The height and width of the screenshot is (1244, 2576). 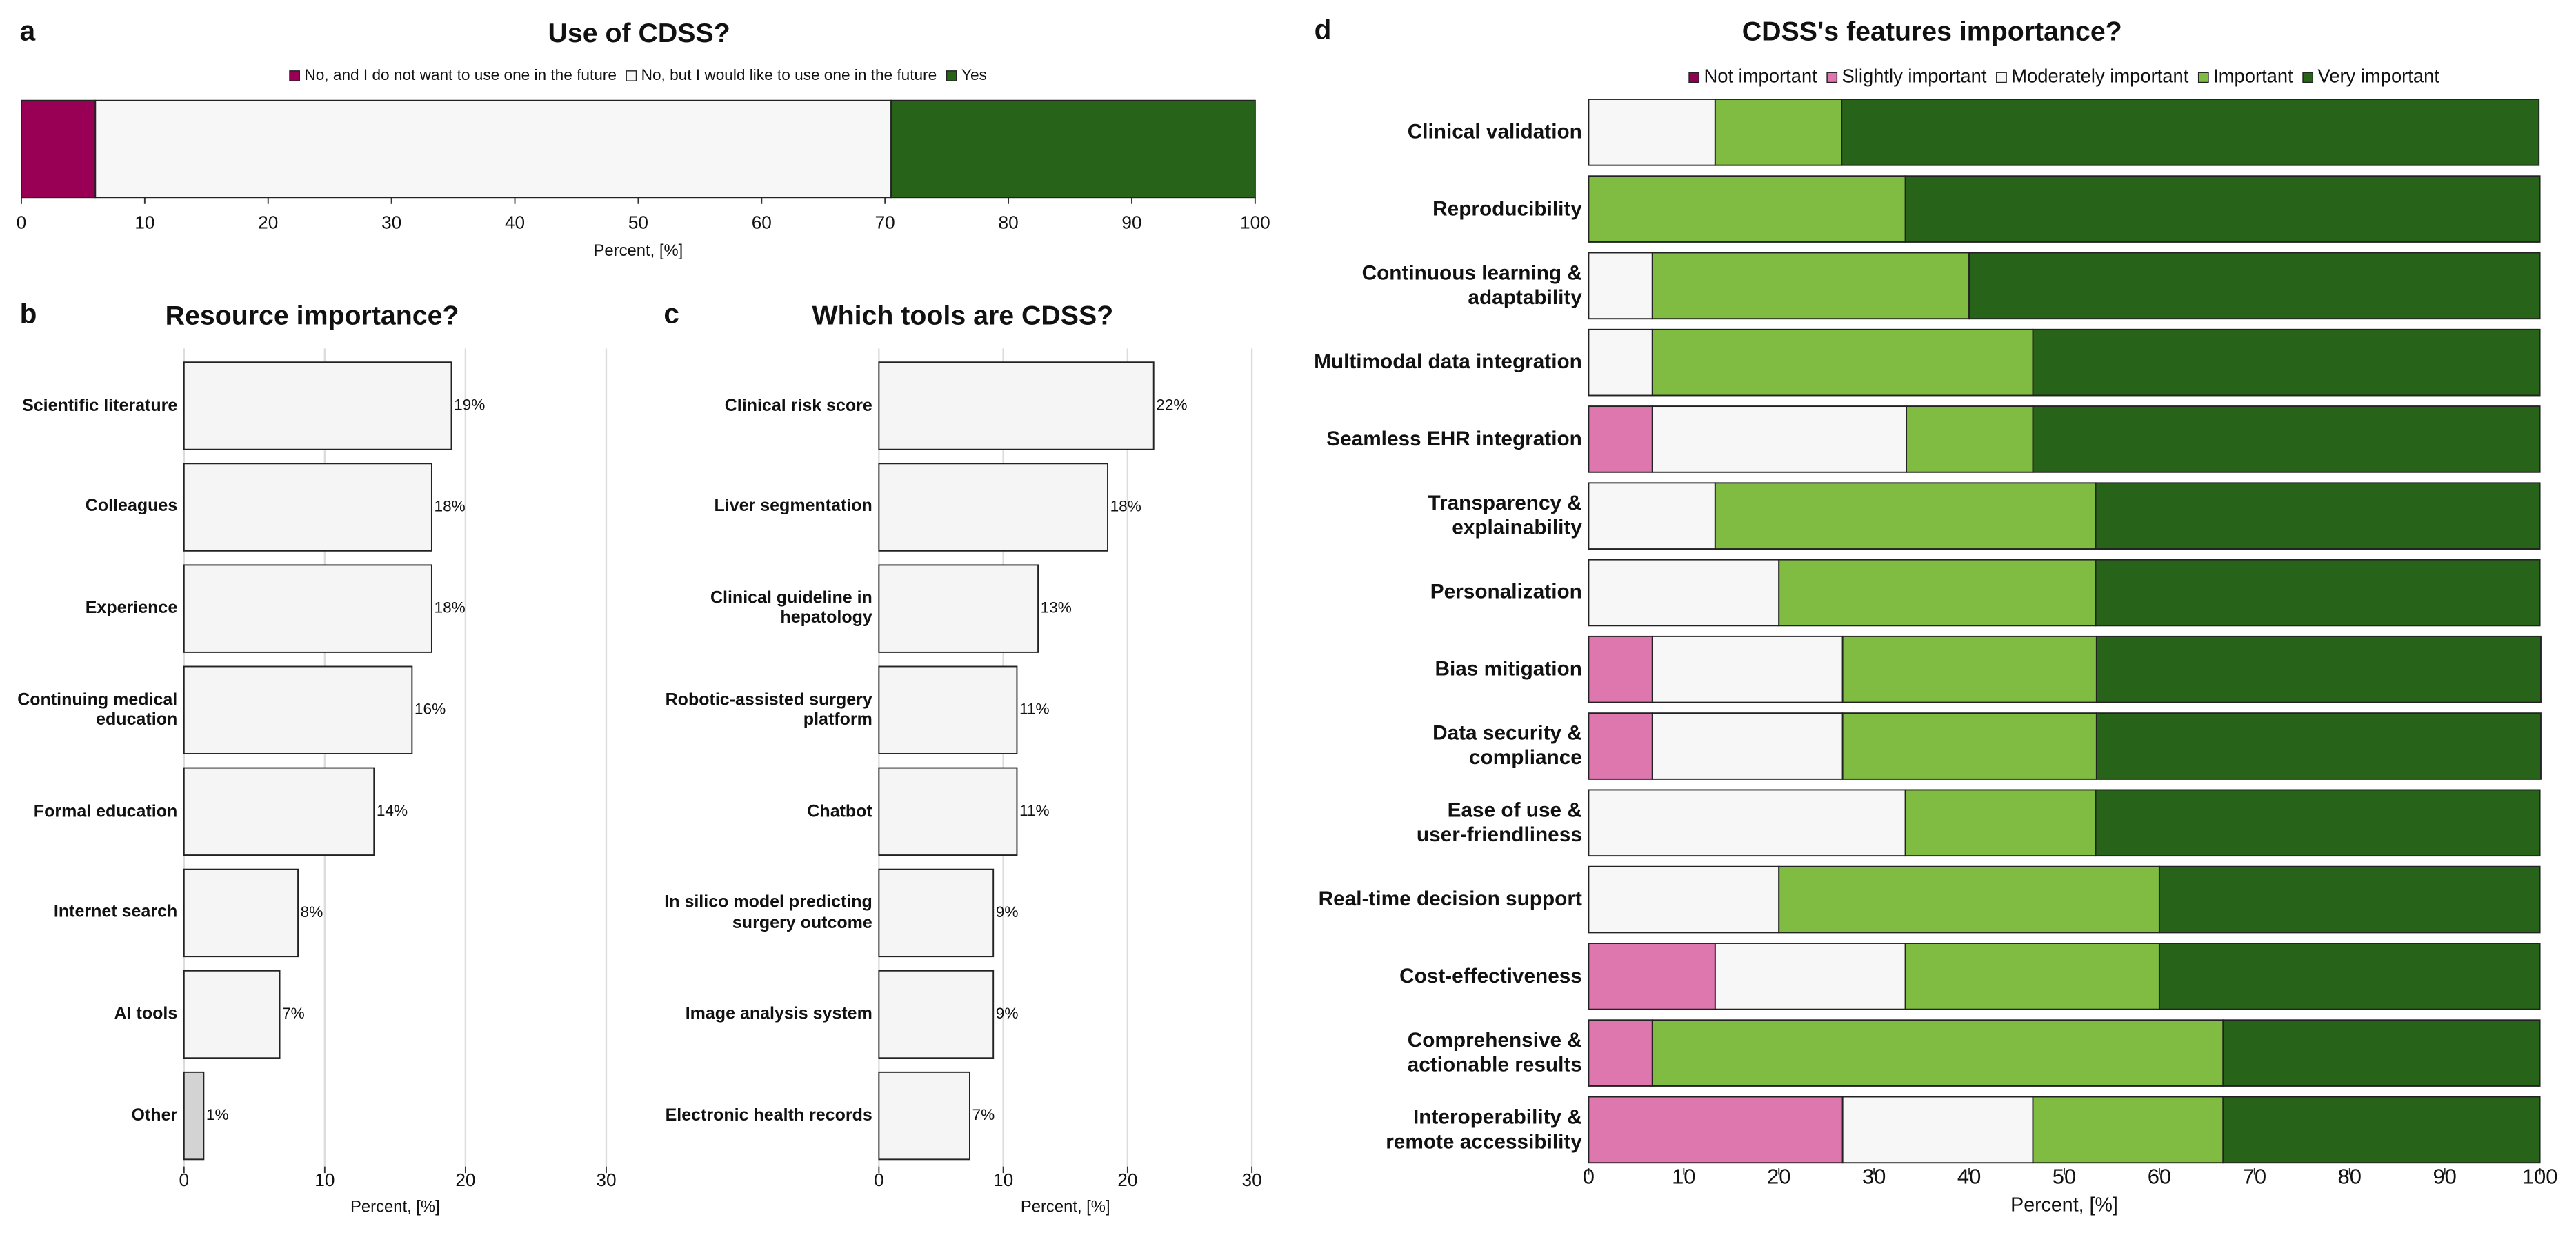 I want to click on chart-title: Use of CDSS?, so click(x=639, y=33).